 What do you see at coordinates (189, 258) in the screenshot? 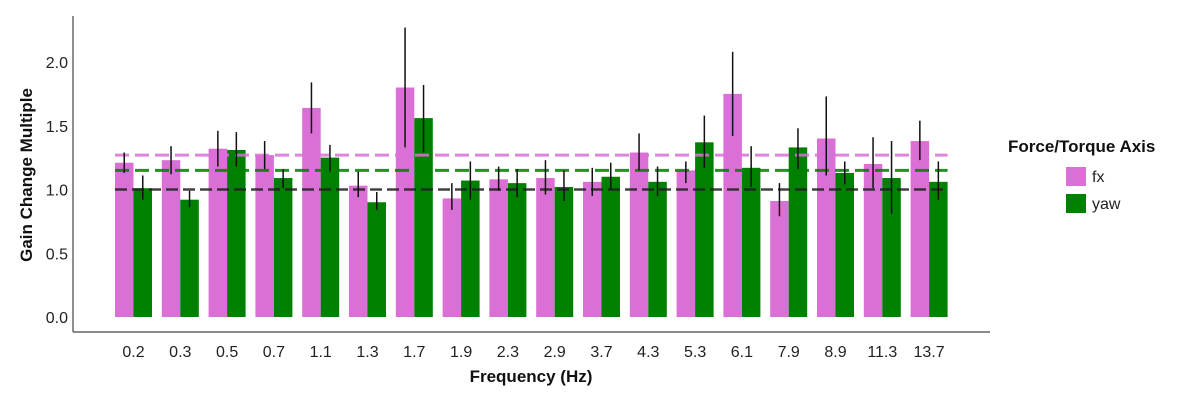
I see `bar-yaw-0.3` at bounding box center [189, 258].